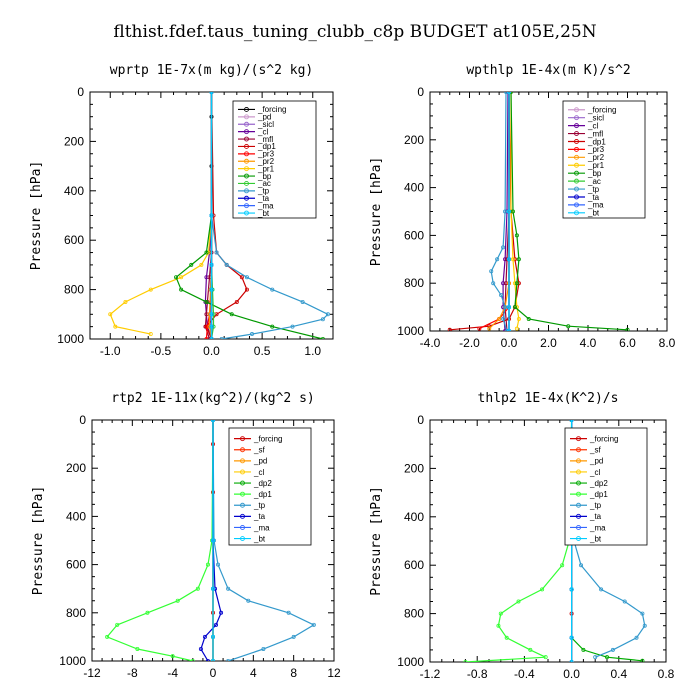 This screenshot has width=700, height=700. What do you see at coordinates (74, 240) in the screenshot?
I see `chart-1-ytick-label: 600` at bounding box center [74, 240].